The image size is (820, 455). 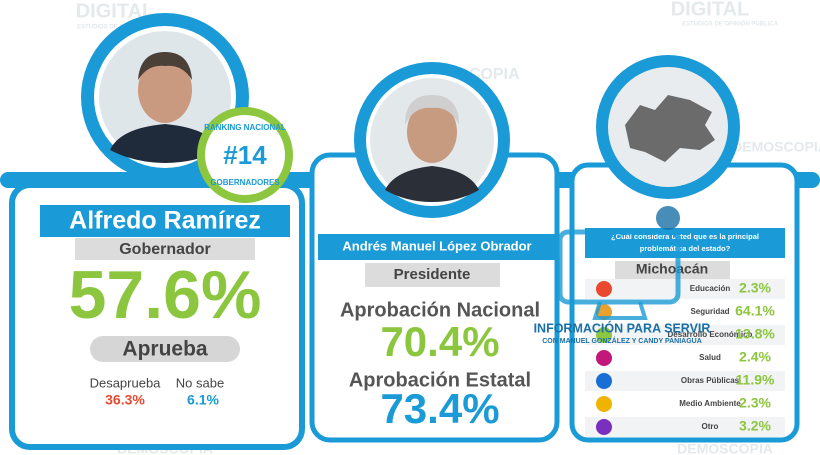 I want to click on state-name: Michoacán, so click(x=672, y=269).